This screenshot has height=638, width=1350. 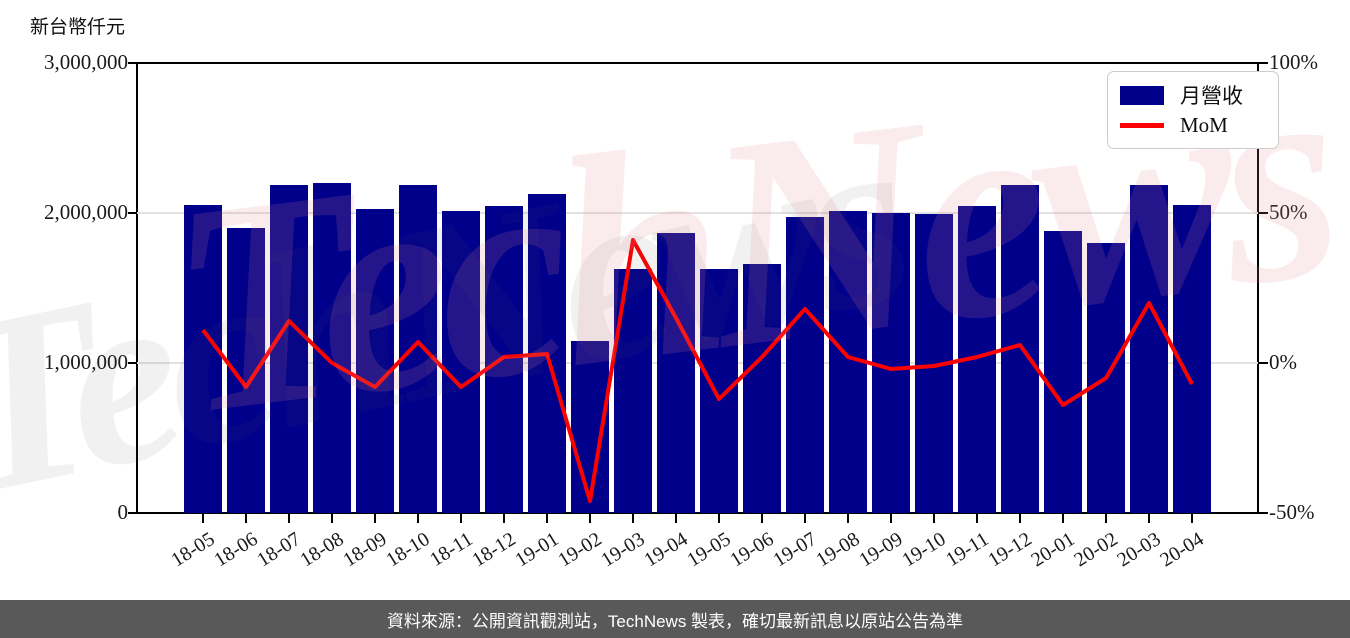 I want to click on revenue-swatch-icon, so click(x=1142, y=95).